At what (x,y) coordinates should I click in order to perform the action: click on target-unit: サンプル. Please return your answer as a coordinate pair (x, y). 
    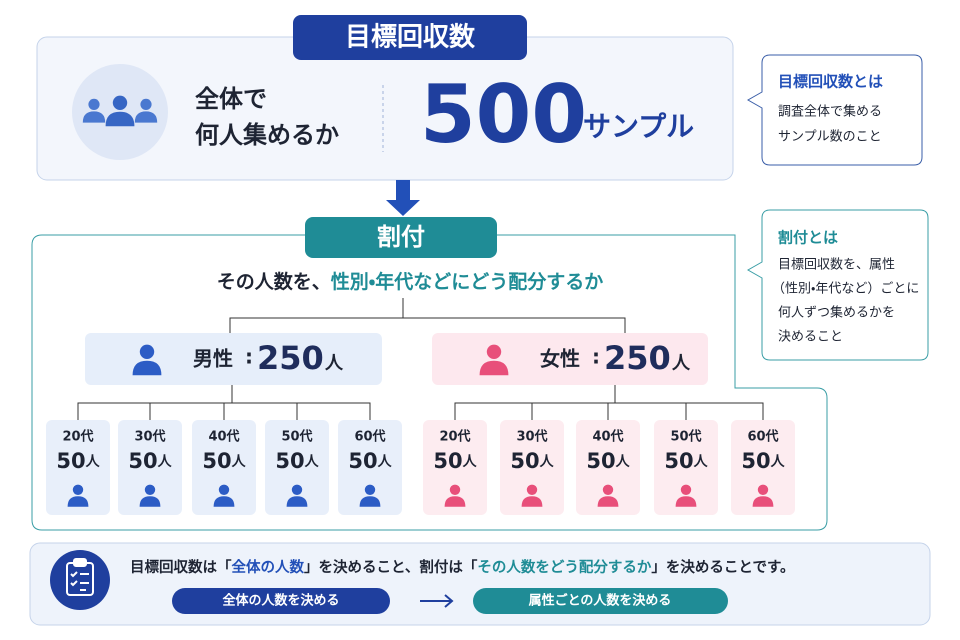
    Looking at the image, I should click on (638, 126).